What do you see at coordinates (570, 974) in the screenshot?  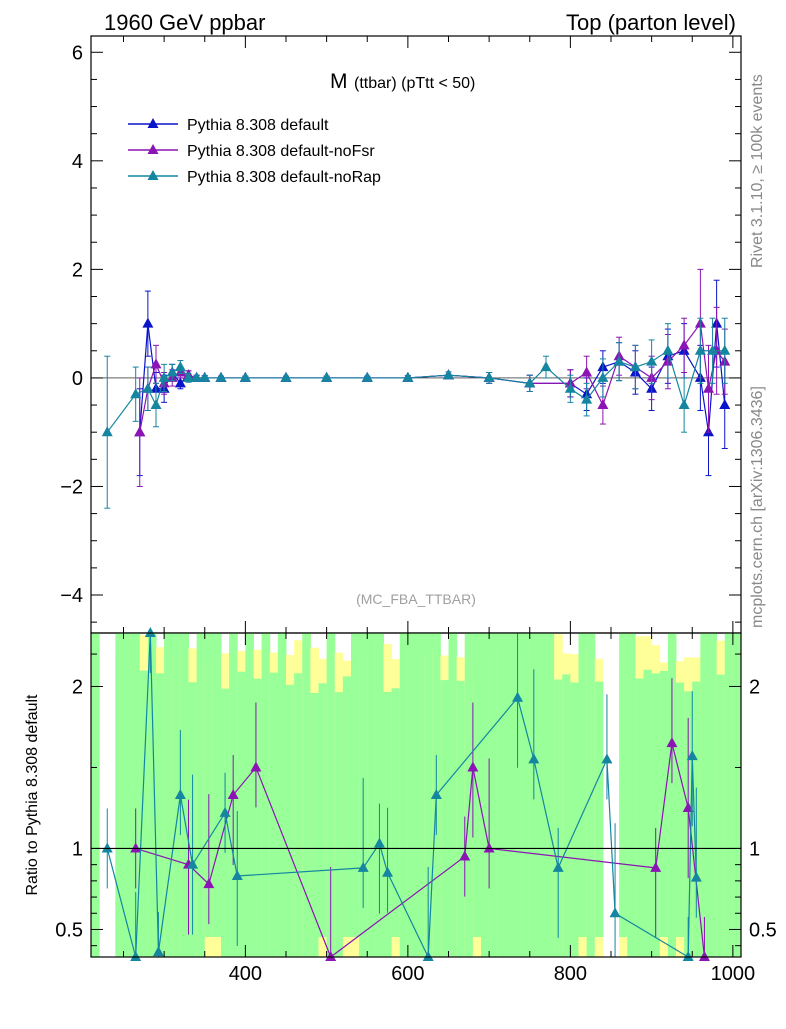 I see `x-tick-label: 800` at bounding box center [570, 974].